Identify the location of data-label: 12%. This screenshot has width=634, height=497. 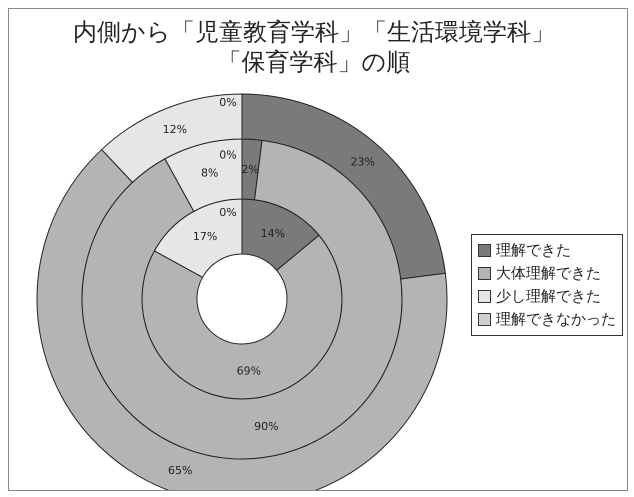
(175, 129).